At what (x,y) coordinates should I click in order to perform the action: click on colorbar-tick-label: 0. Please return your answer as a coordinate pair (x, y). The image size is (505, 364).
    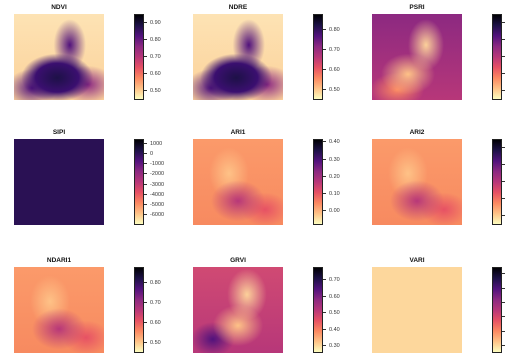
    Looking at the image, I should click on (148, 154).